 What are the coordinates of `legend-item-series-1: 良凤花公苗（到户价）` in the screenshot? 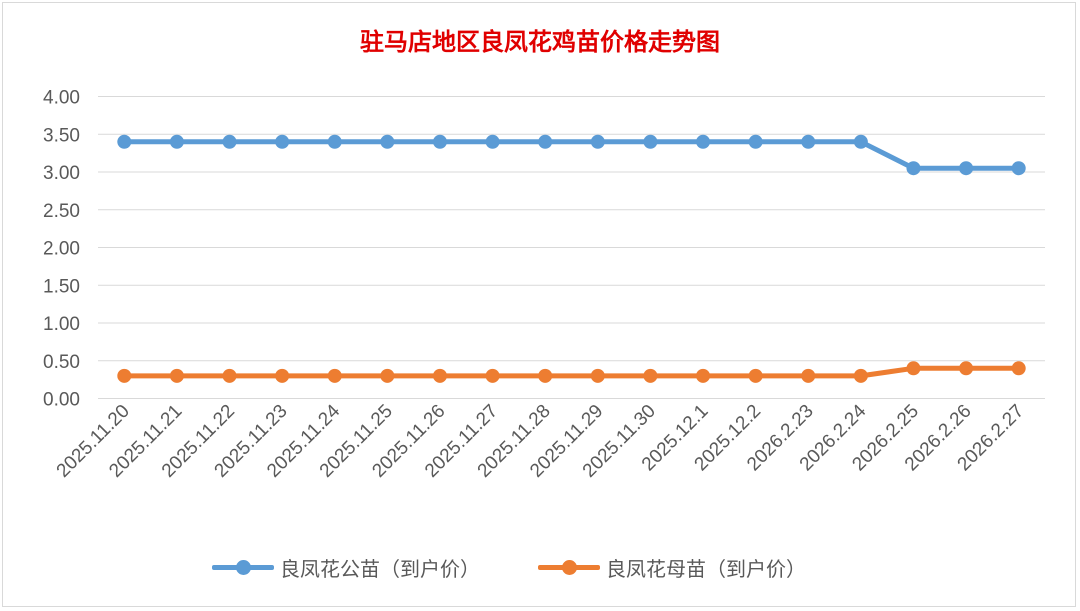 It's located at (346, 567).